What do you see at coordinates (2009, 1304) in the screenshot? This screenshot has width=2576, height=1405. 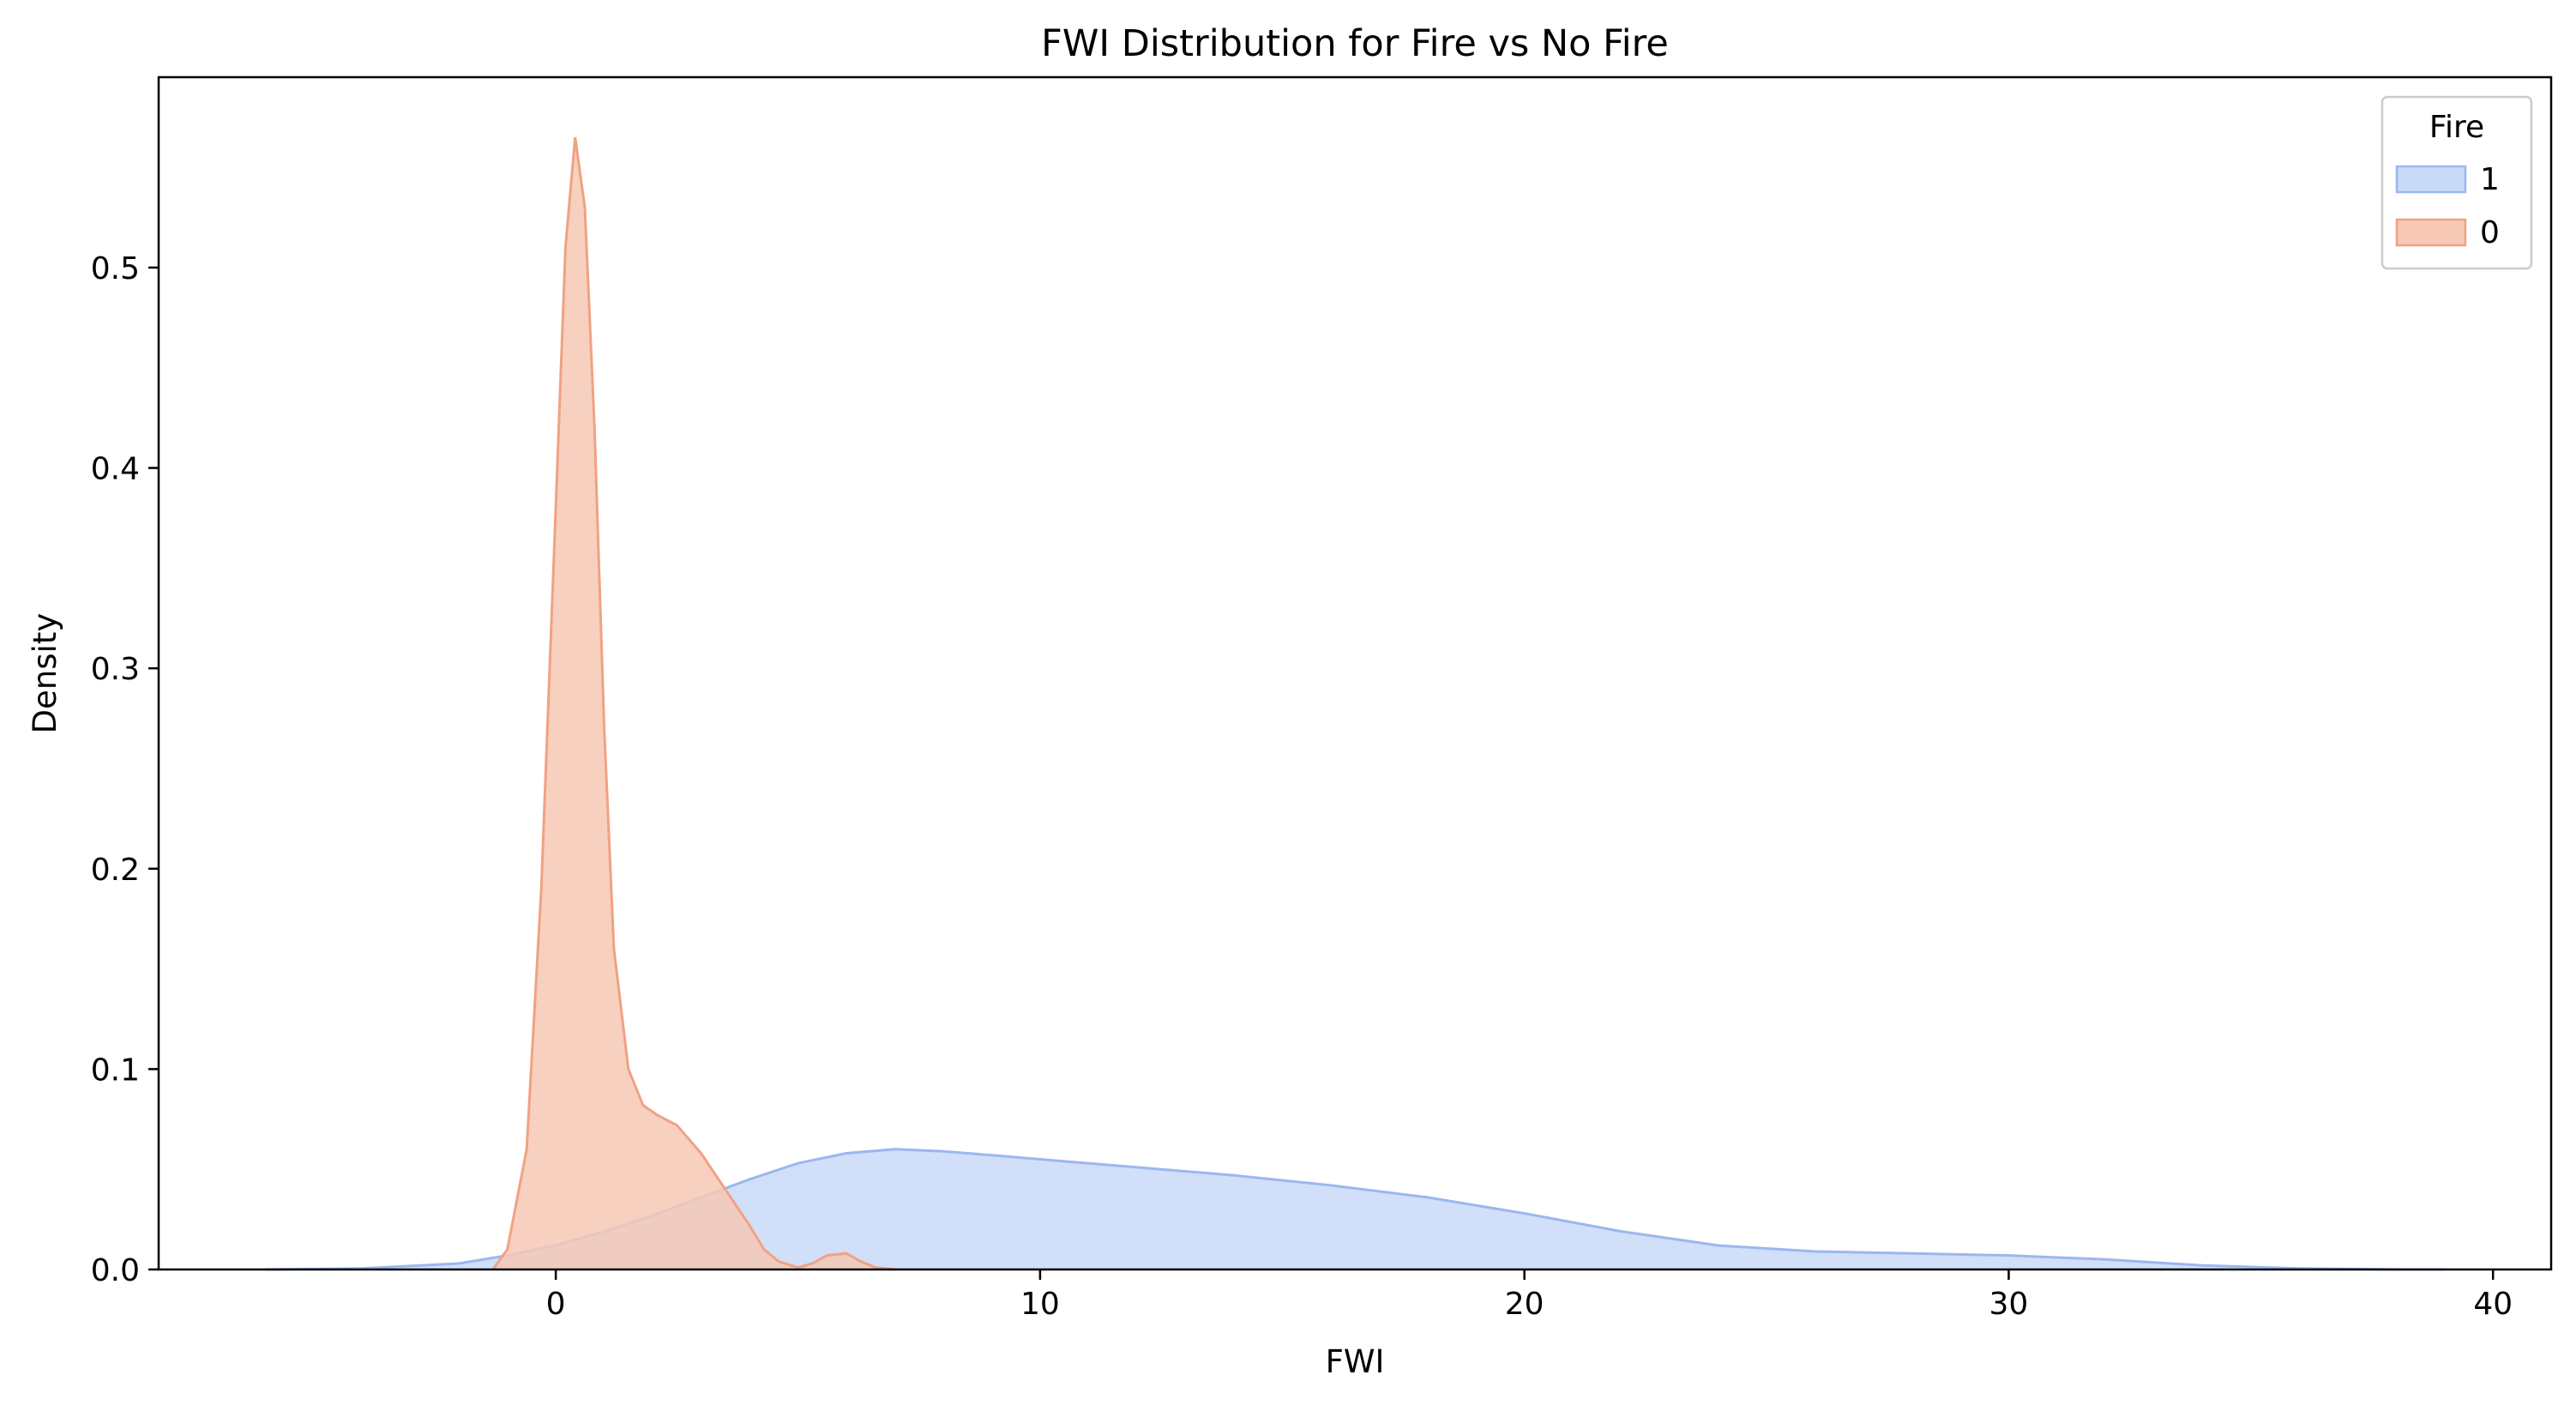 I see `x-tick-label: 30` at bounding box center [2009, 1304].